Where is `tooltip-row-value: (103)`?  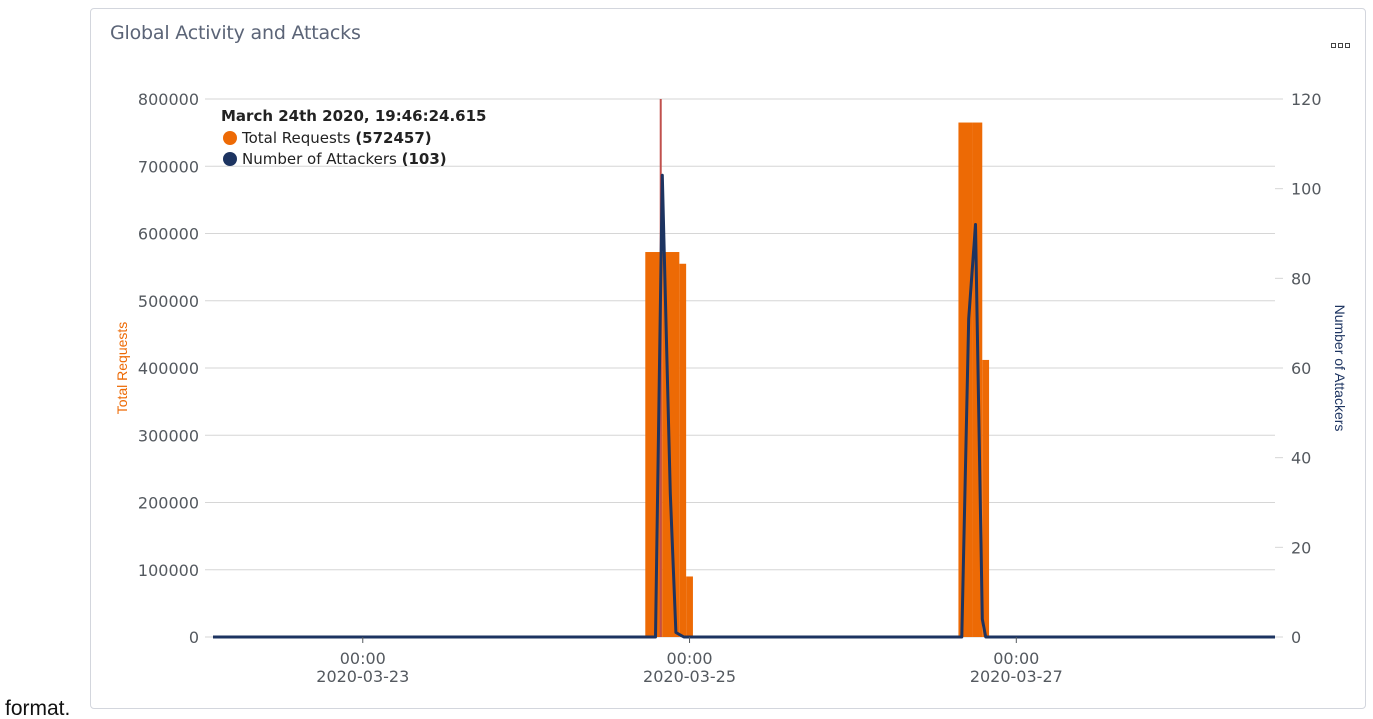 tooltip-row-value: (103) is located at coordinates (424, 159).